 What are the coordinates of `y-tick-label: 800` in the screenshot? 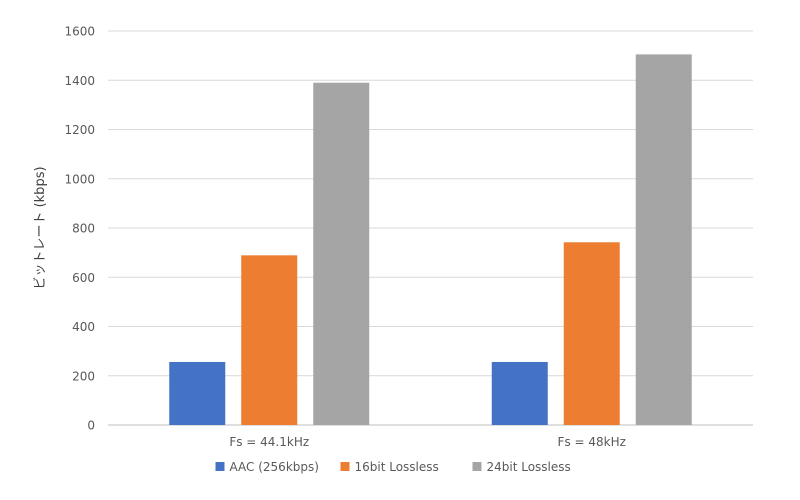 It's located at (83, 229).